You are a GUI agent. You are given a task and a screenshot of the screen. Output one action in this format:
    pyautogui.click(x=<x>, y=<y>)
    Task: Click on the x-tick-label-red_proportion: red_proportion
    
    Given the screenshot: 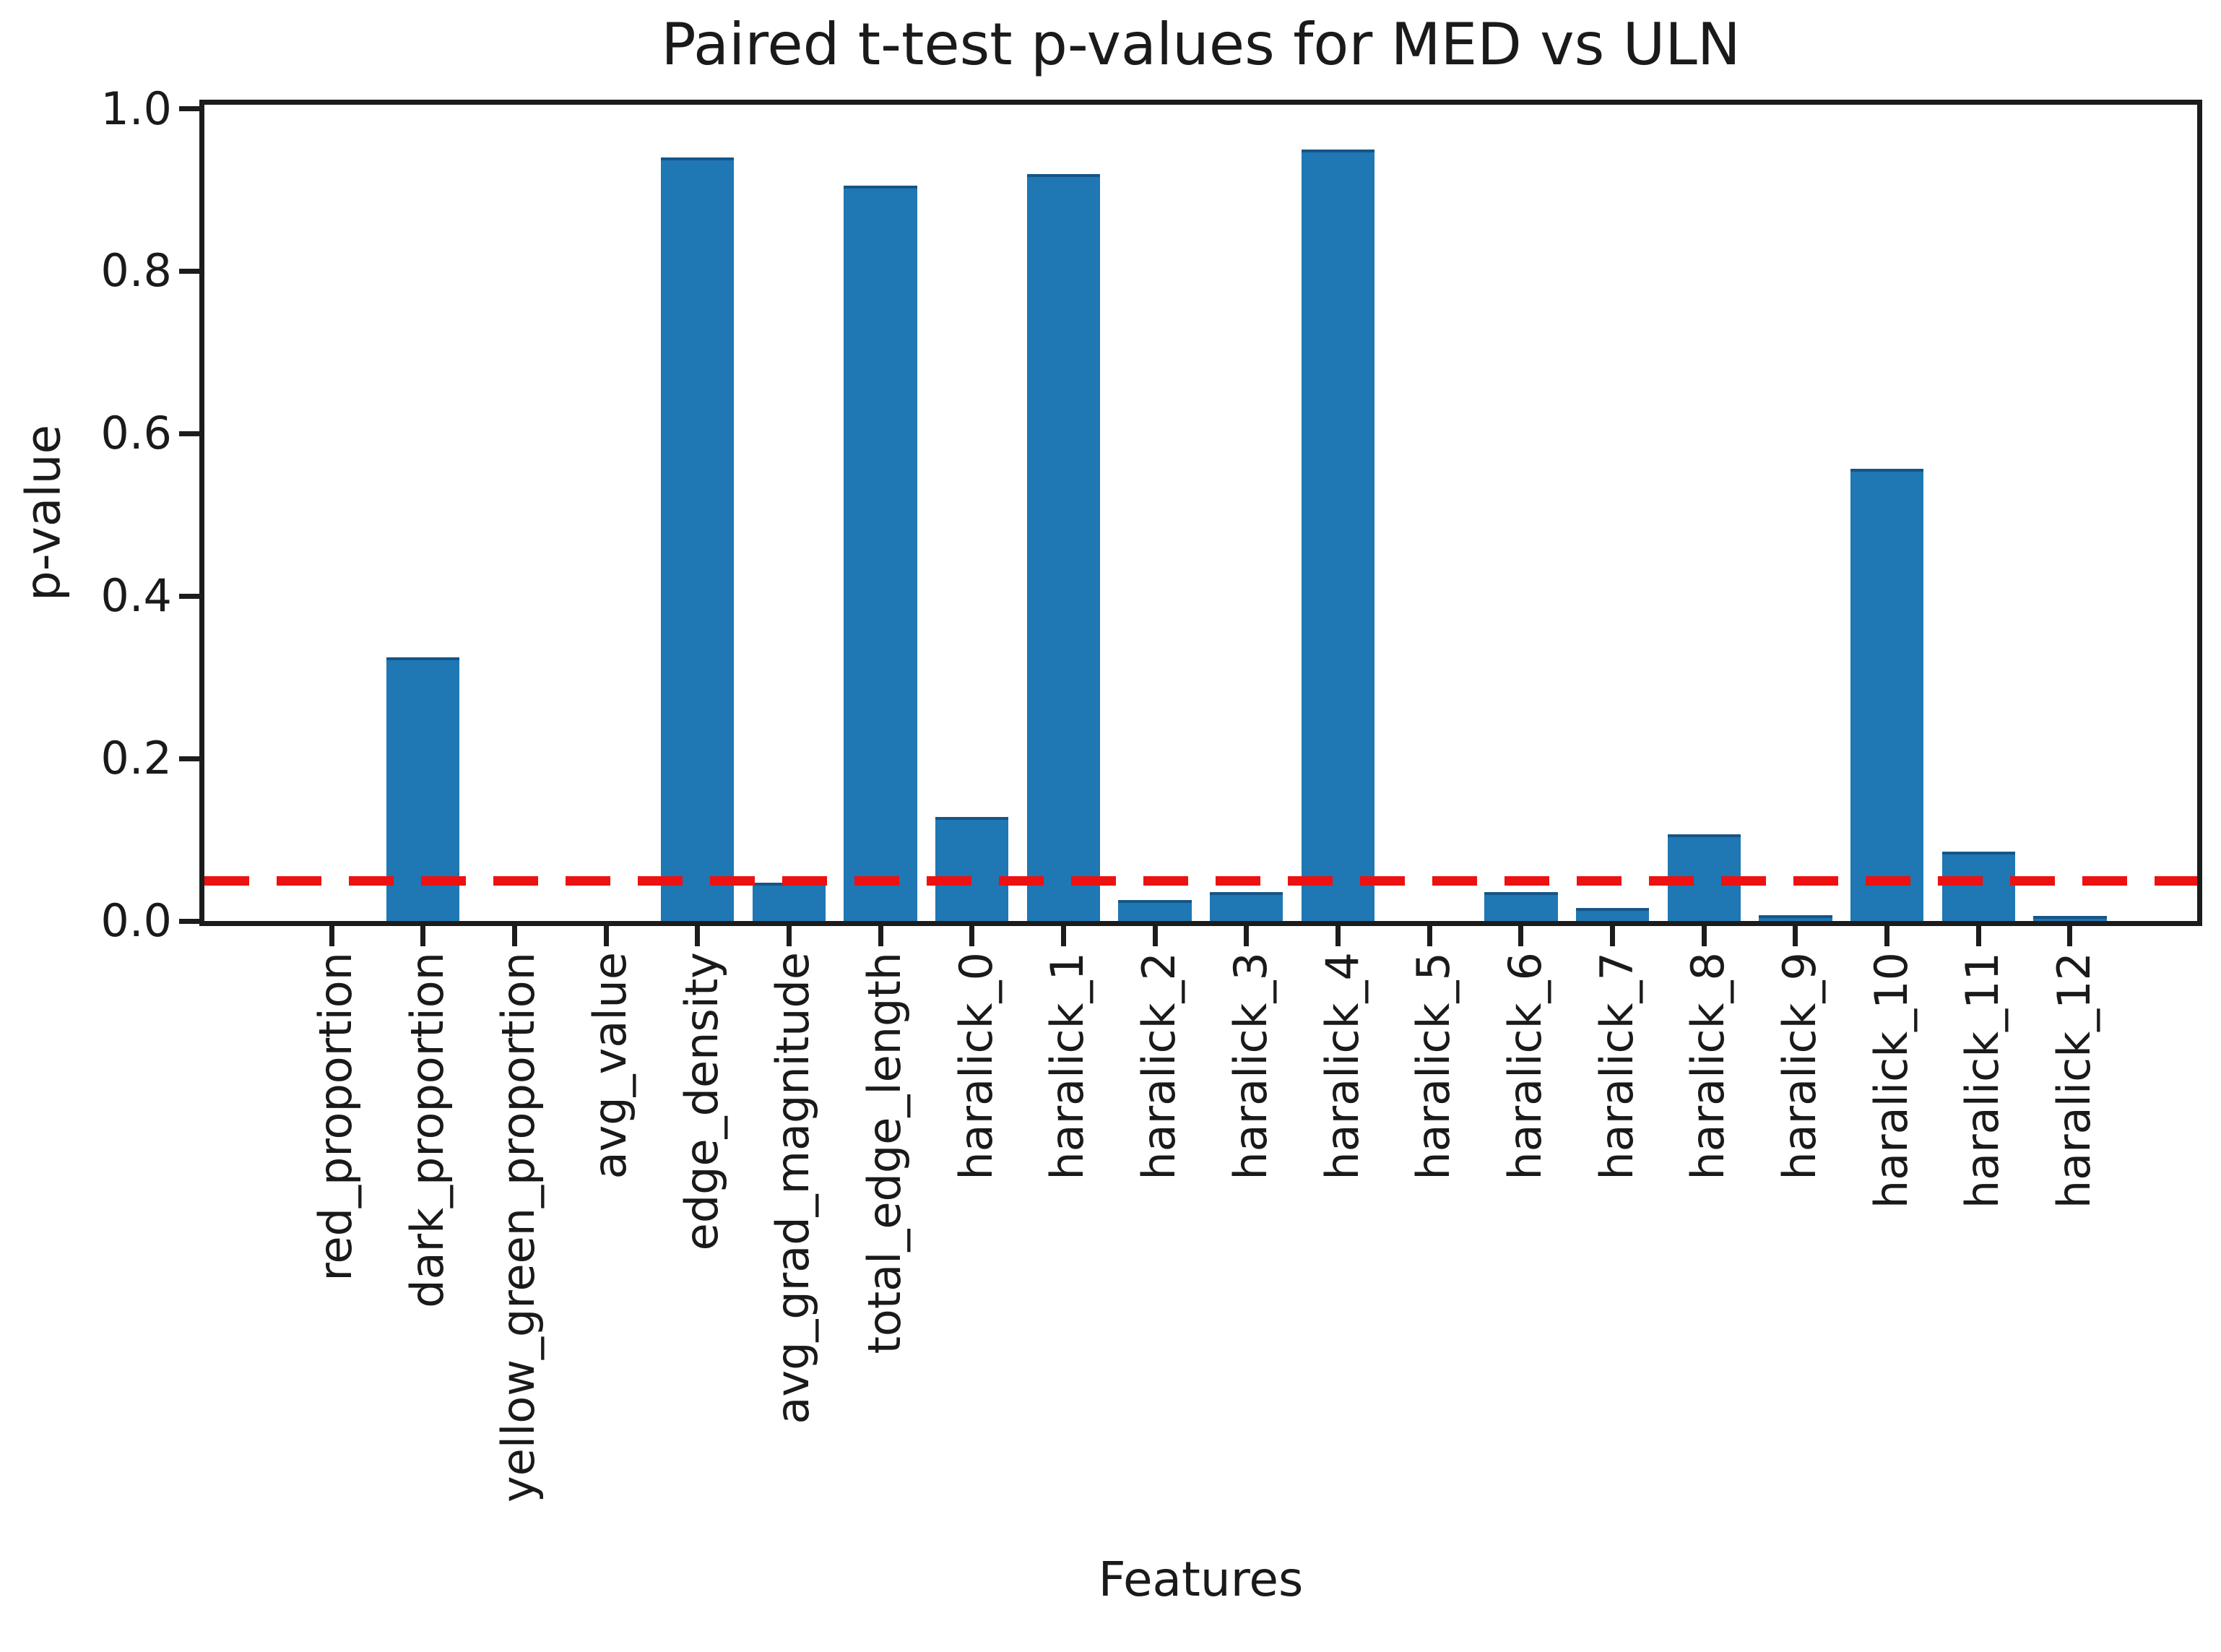 What is the action you would take?
    pyautogui.click(x=336, y=1116)
    